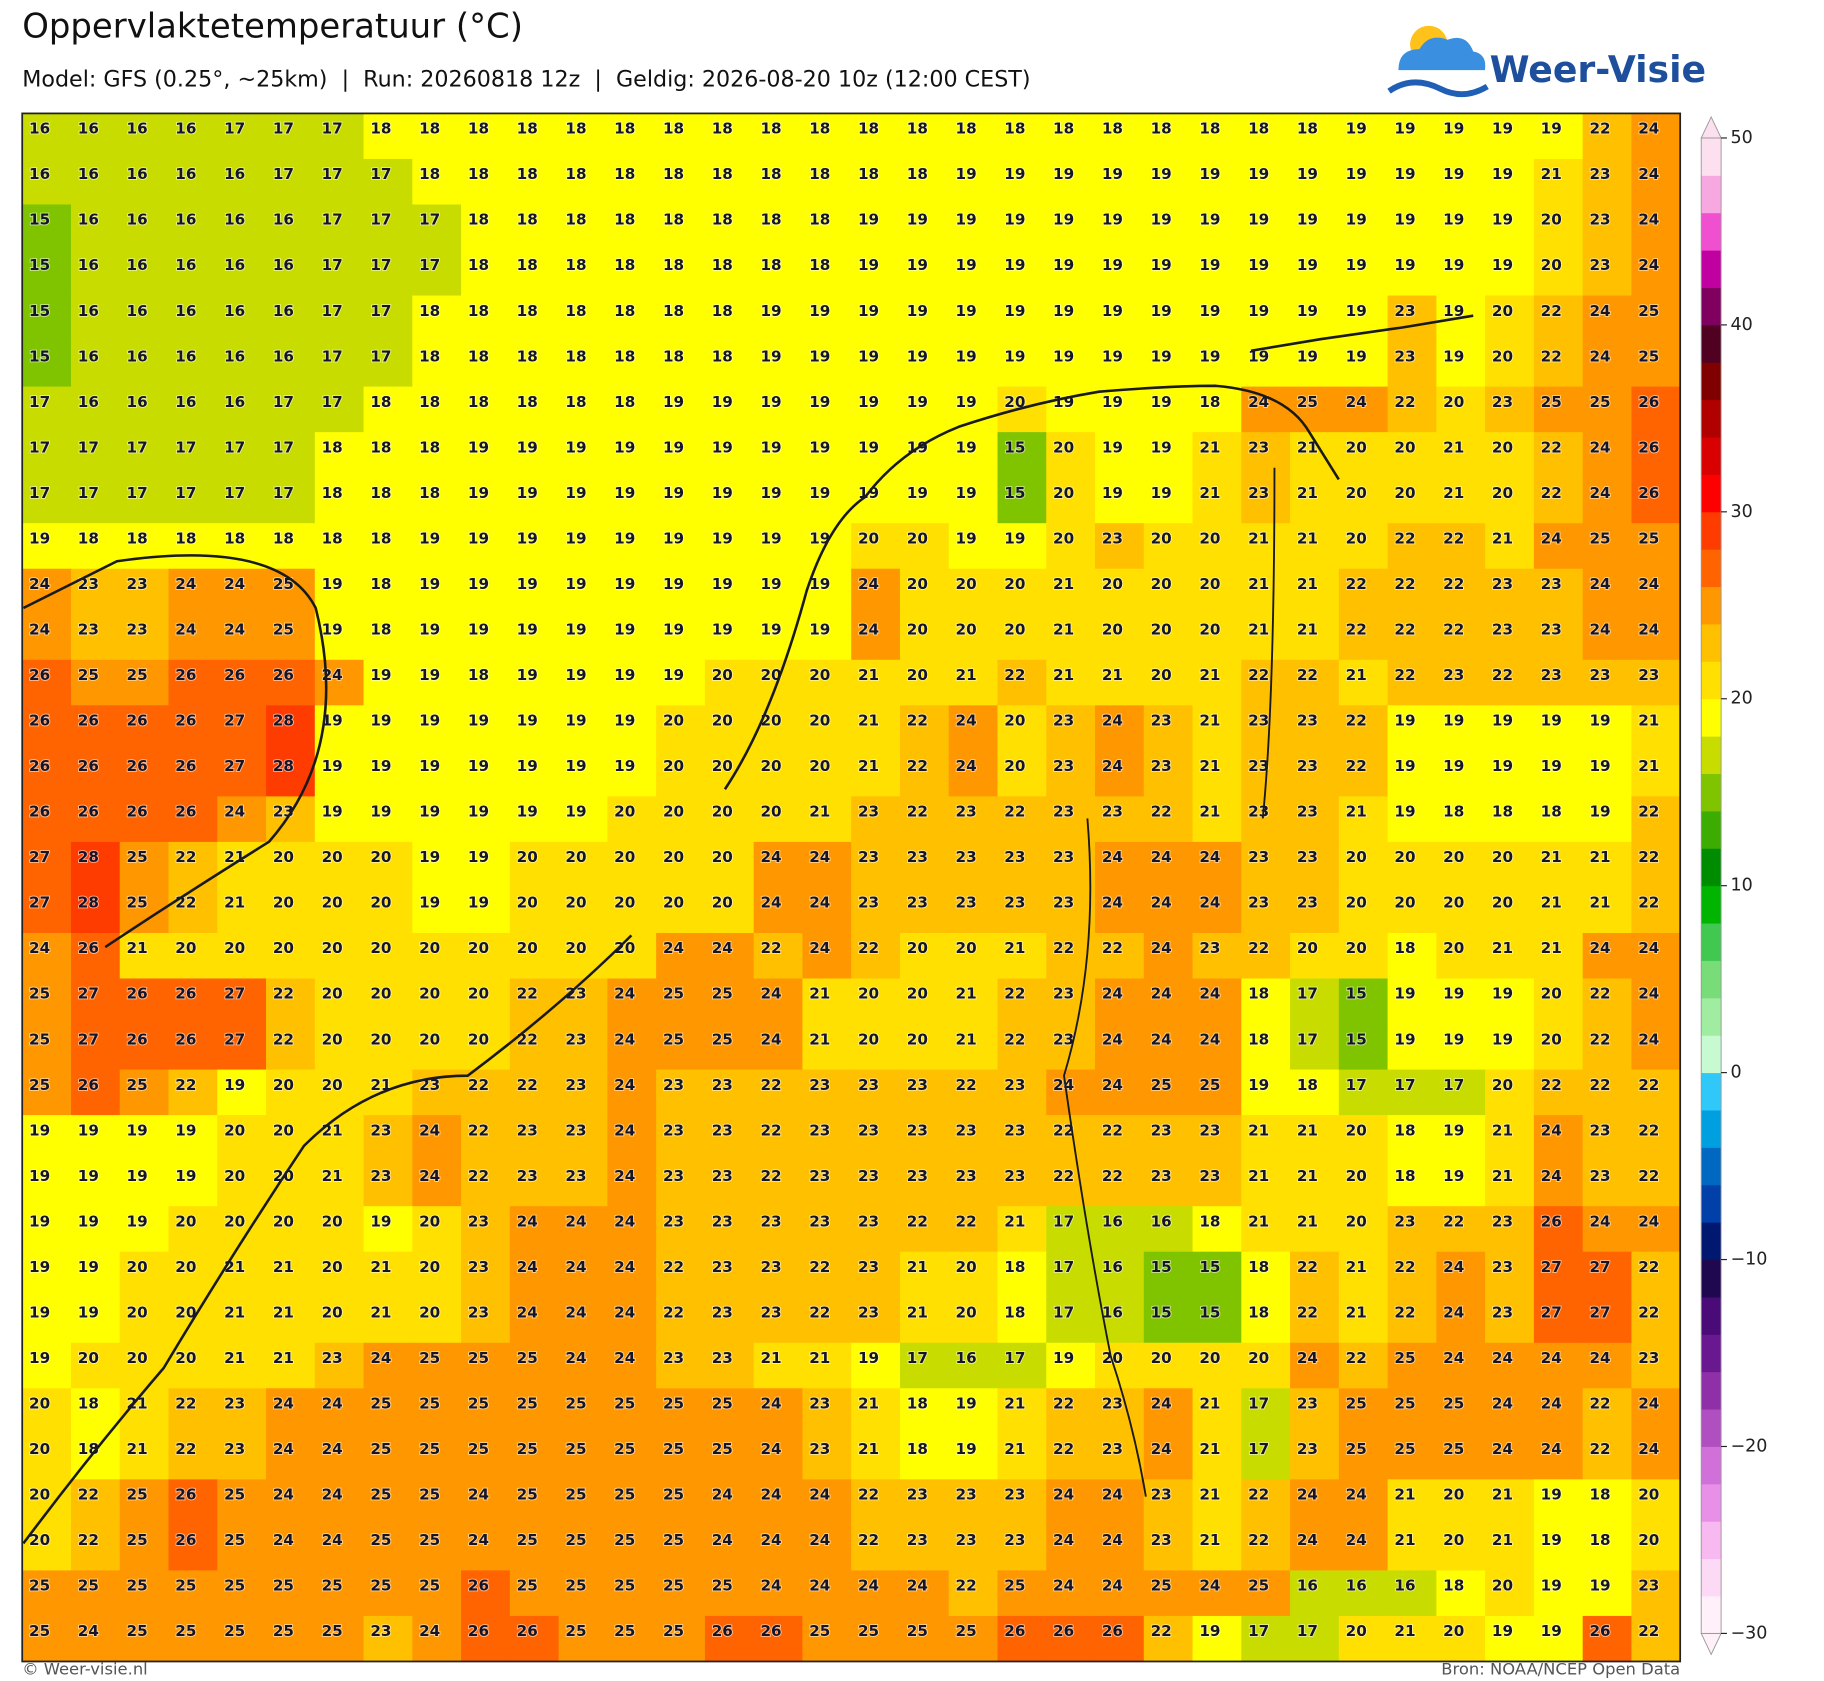  I want to click on colorbar-segment, so click(1711, 568).